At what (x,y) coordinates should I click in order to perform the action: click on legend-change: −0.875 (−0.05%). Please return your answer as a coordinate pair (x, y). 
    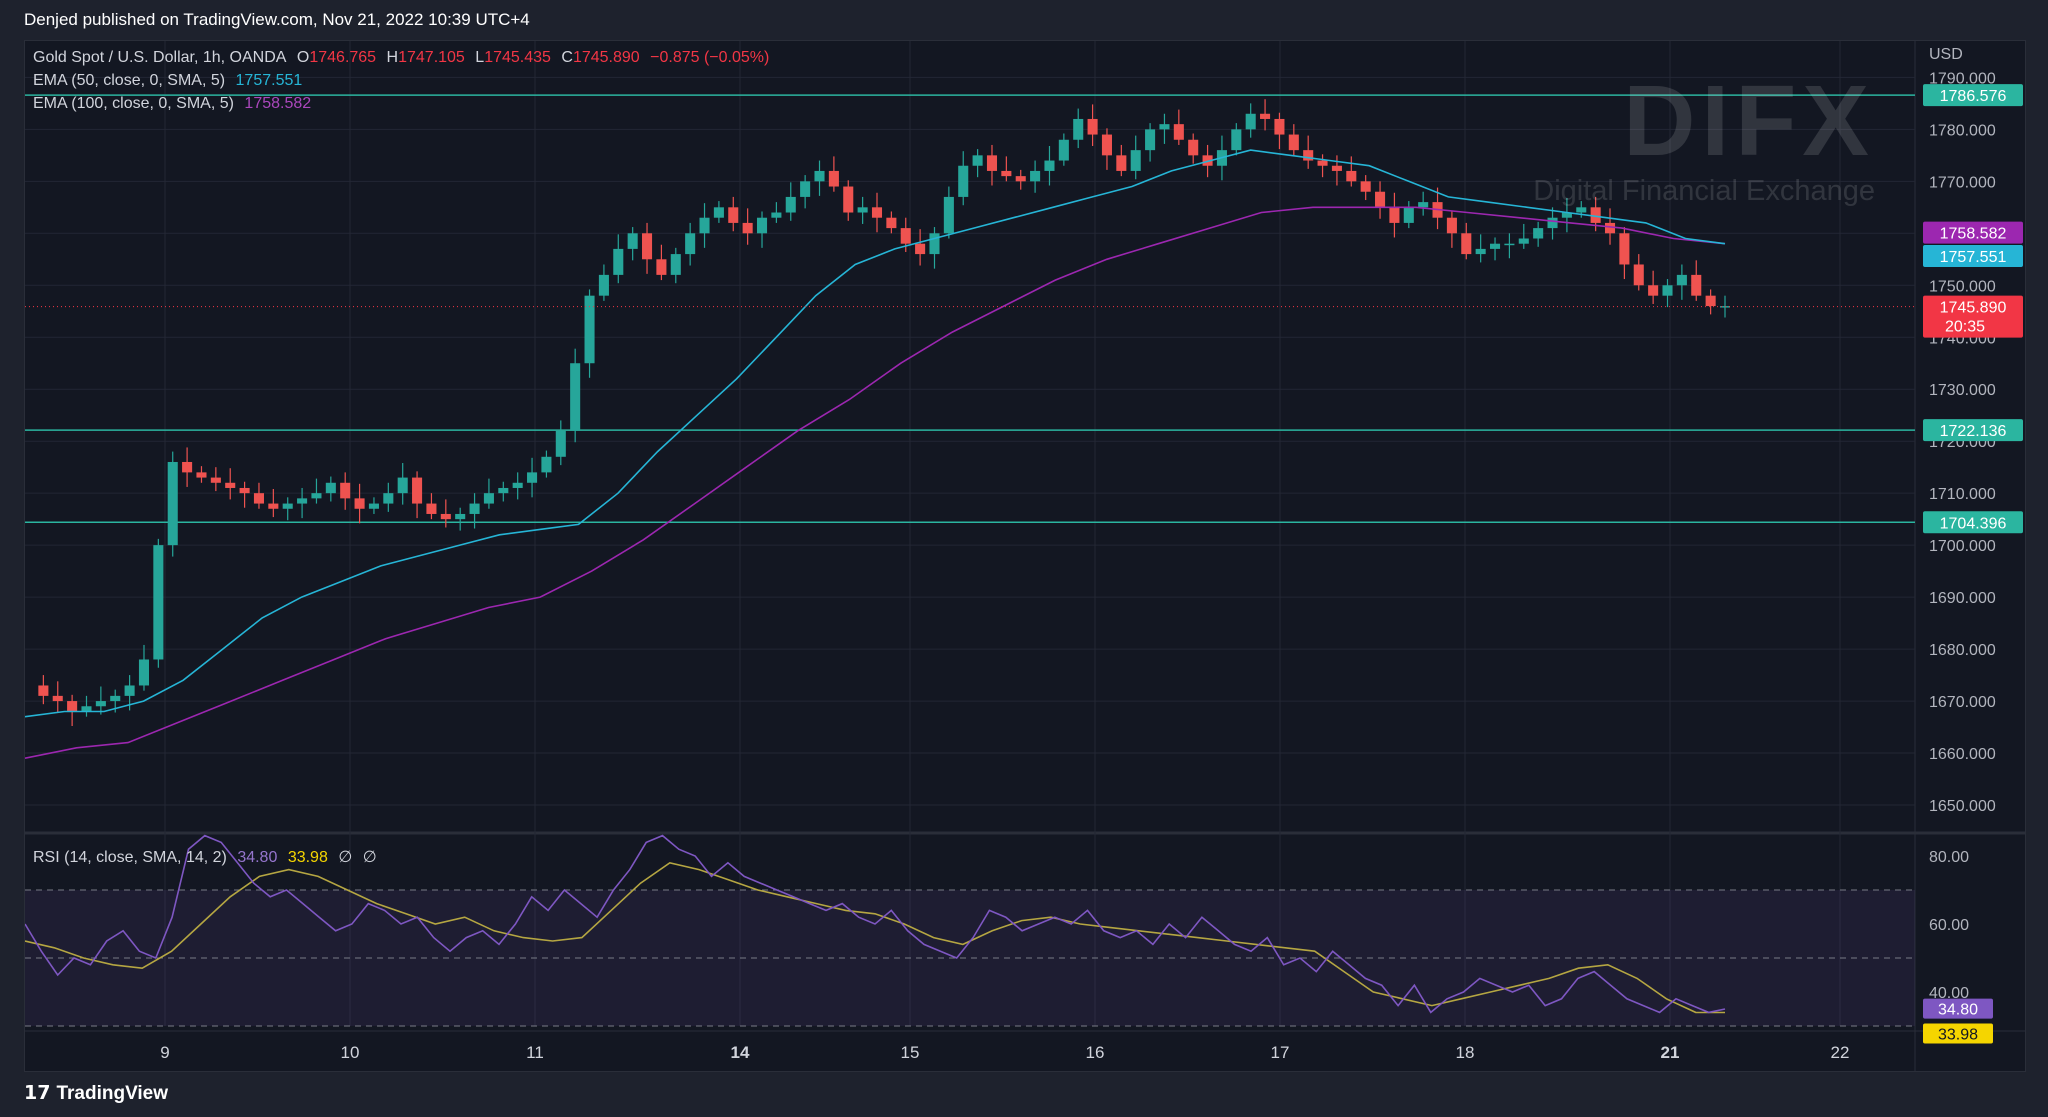
    Looking at the image, I should click on (710, 57).